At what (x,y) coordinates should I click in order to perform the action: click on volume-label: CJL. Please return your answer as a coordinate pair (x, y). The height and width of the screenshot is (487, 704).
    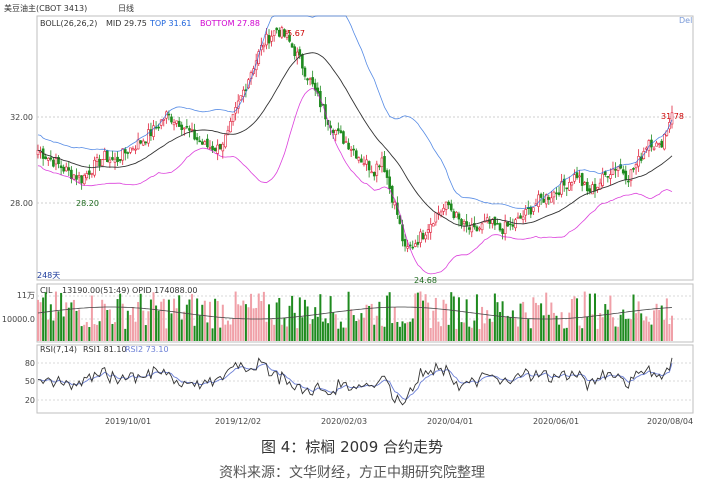
    Looking at the image, I should click on (46, 290).